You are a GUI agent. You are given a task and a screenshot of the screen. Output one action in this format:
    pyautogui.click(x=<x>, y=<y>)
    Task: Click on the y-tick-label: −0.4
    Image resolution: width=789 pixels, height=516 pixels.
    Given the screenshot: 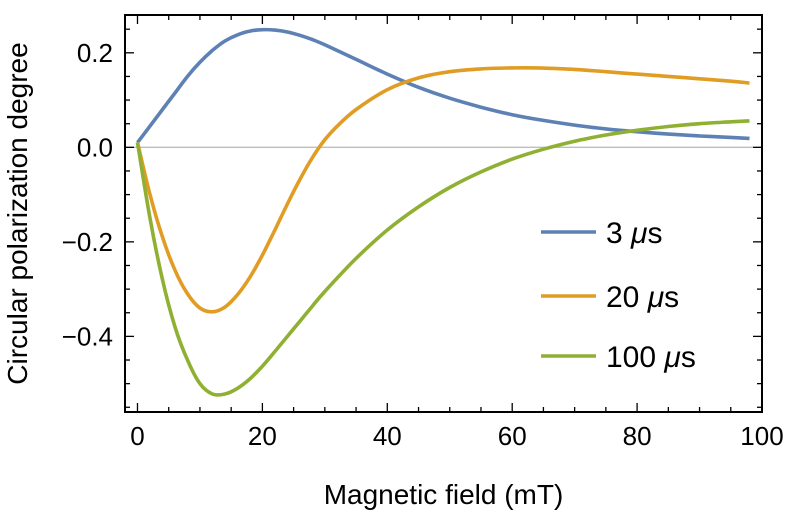 What is the action you would take?
    pyautogui.click(x=87, y=336)
    